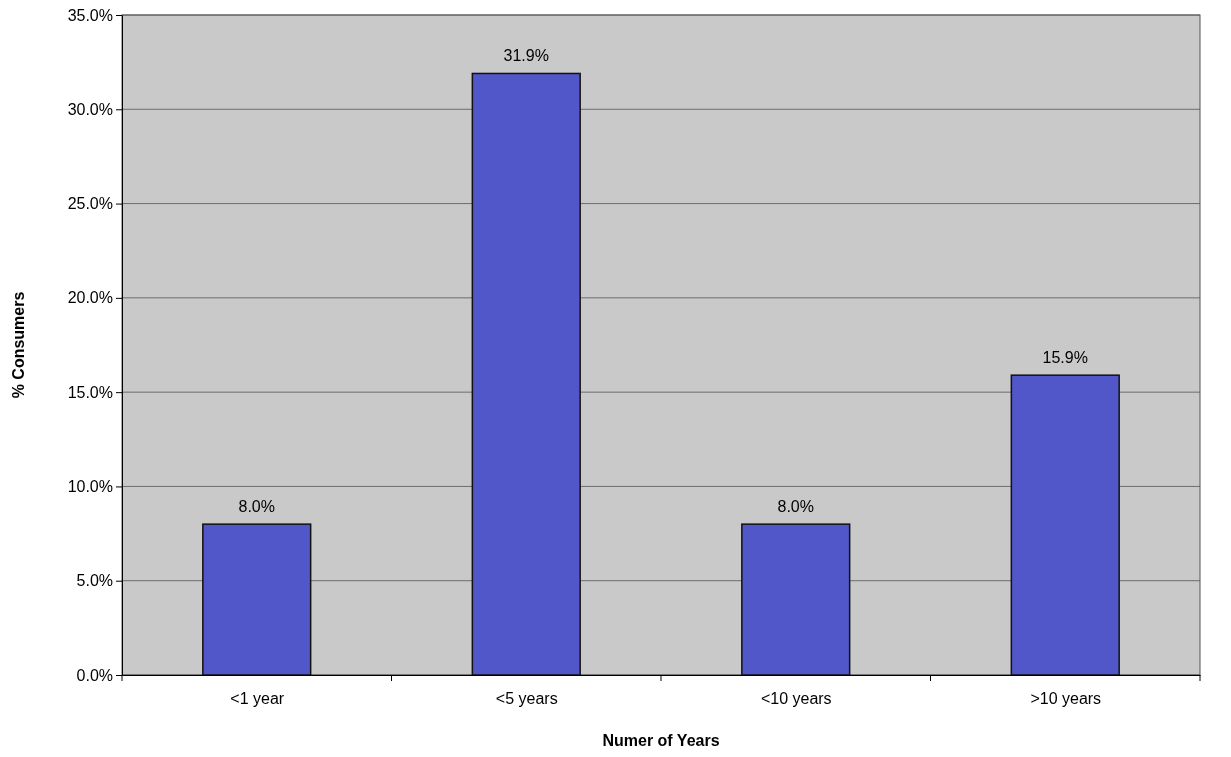 The width and height of the screenshot is (1231, 757). Describe the element at coordinates (94, 675) in the screenshot. I see `y-tick-label: 0.0%` at that location.